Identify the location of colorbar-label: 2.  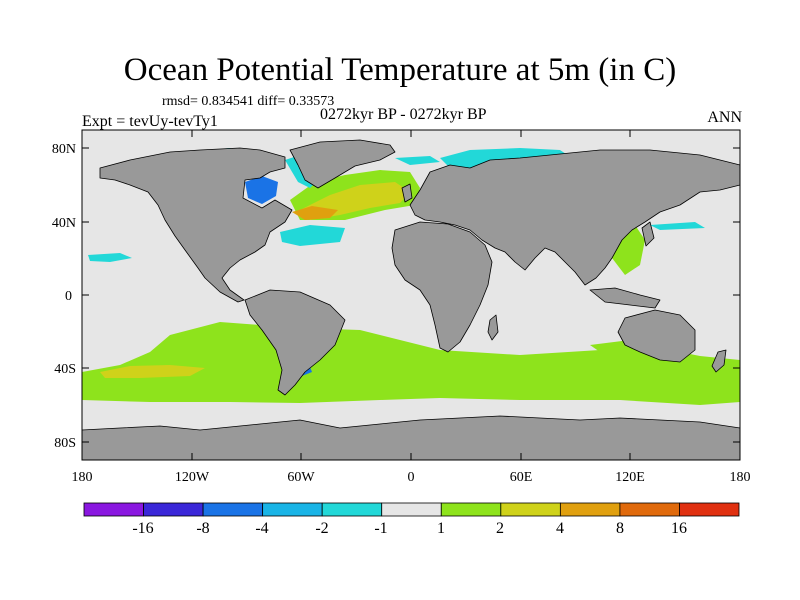
(500, 528).